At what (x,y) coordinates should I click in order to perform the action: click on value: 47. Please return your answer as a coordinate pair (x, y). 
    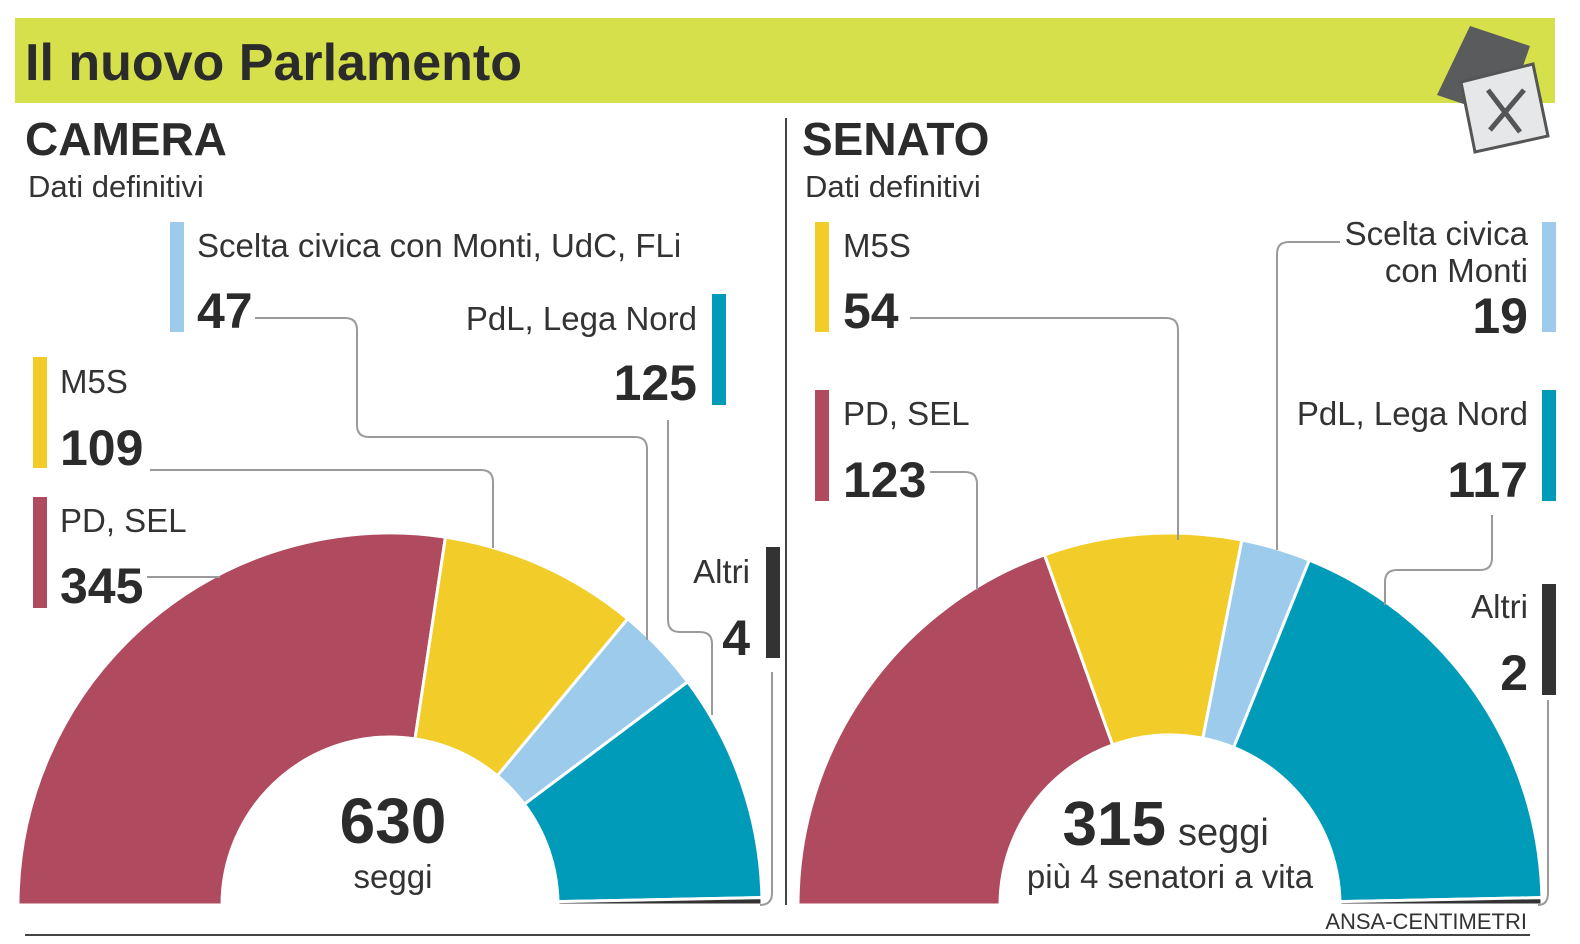
    Looking at the image, I should click on (225, 311).